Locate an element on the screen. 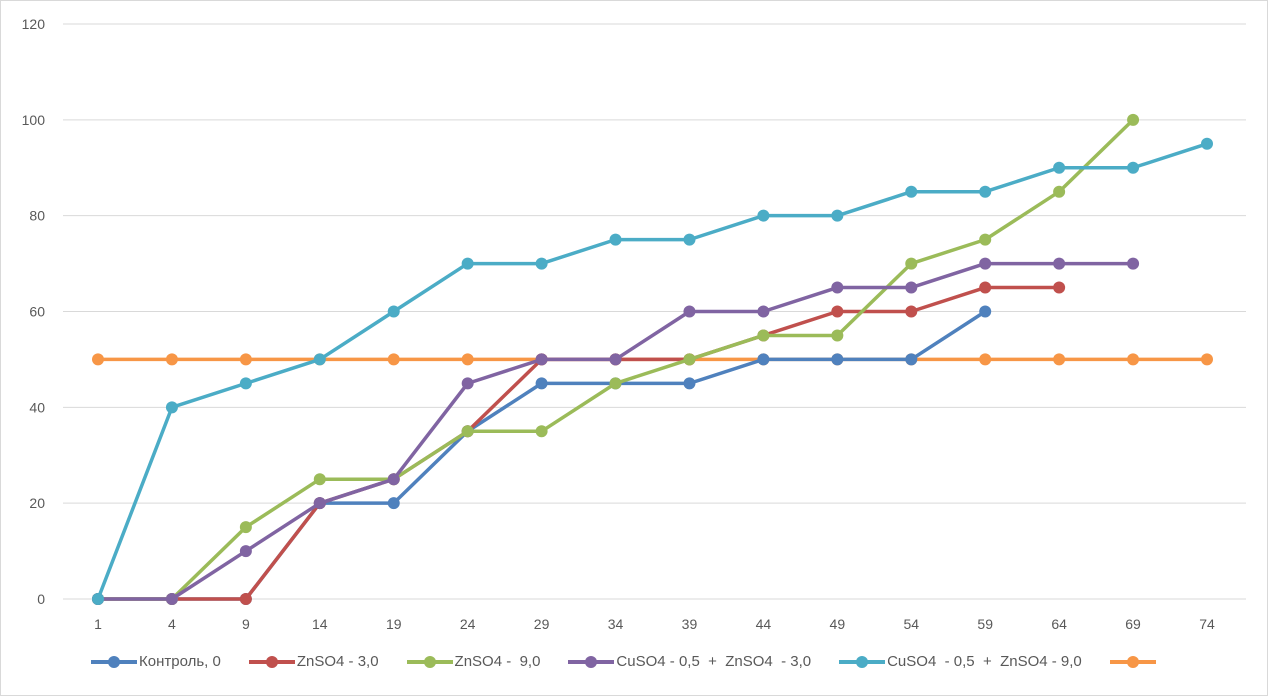 The image size is (1268, 696). x-tick-label: 19 is located at coordinates (394, 624).